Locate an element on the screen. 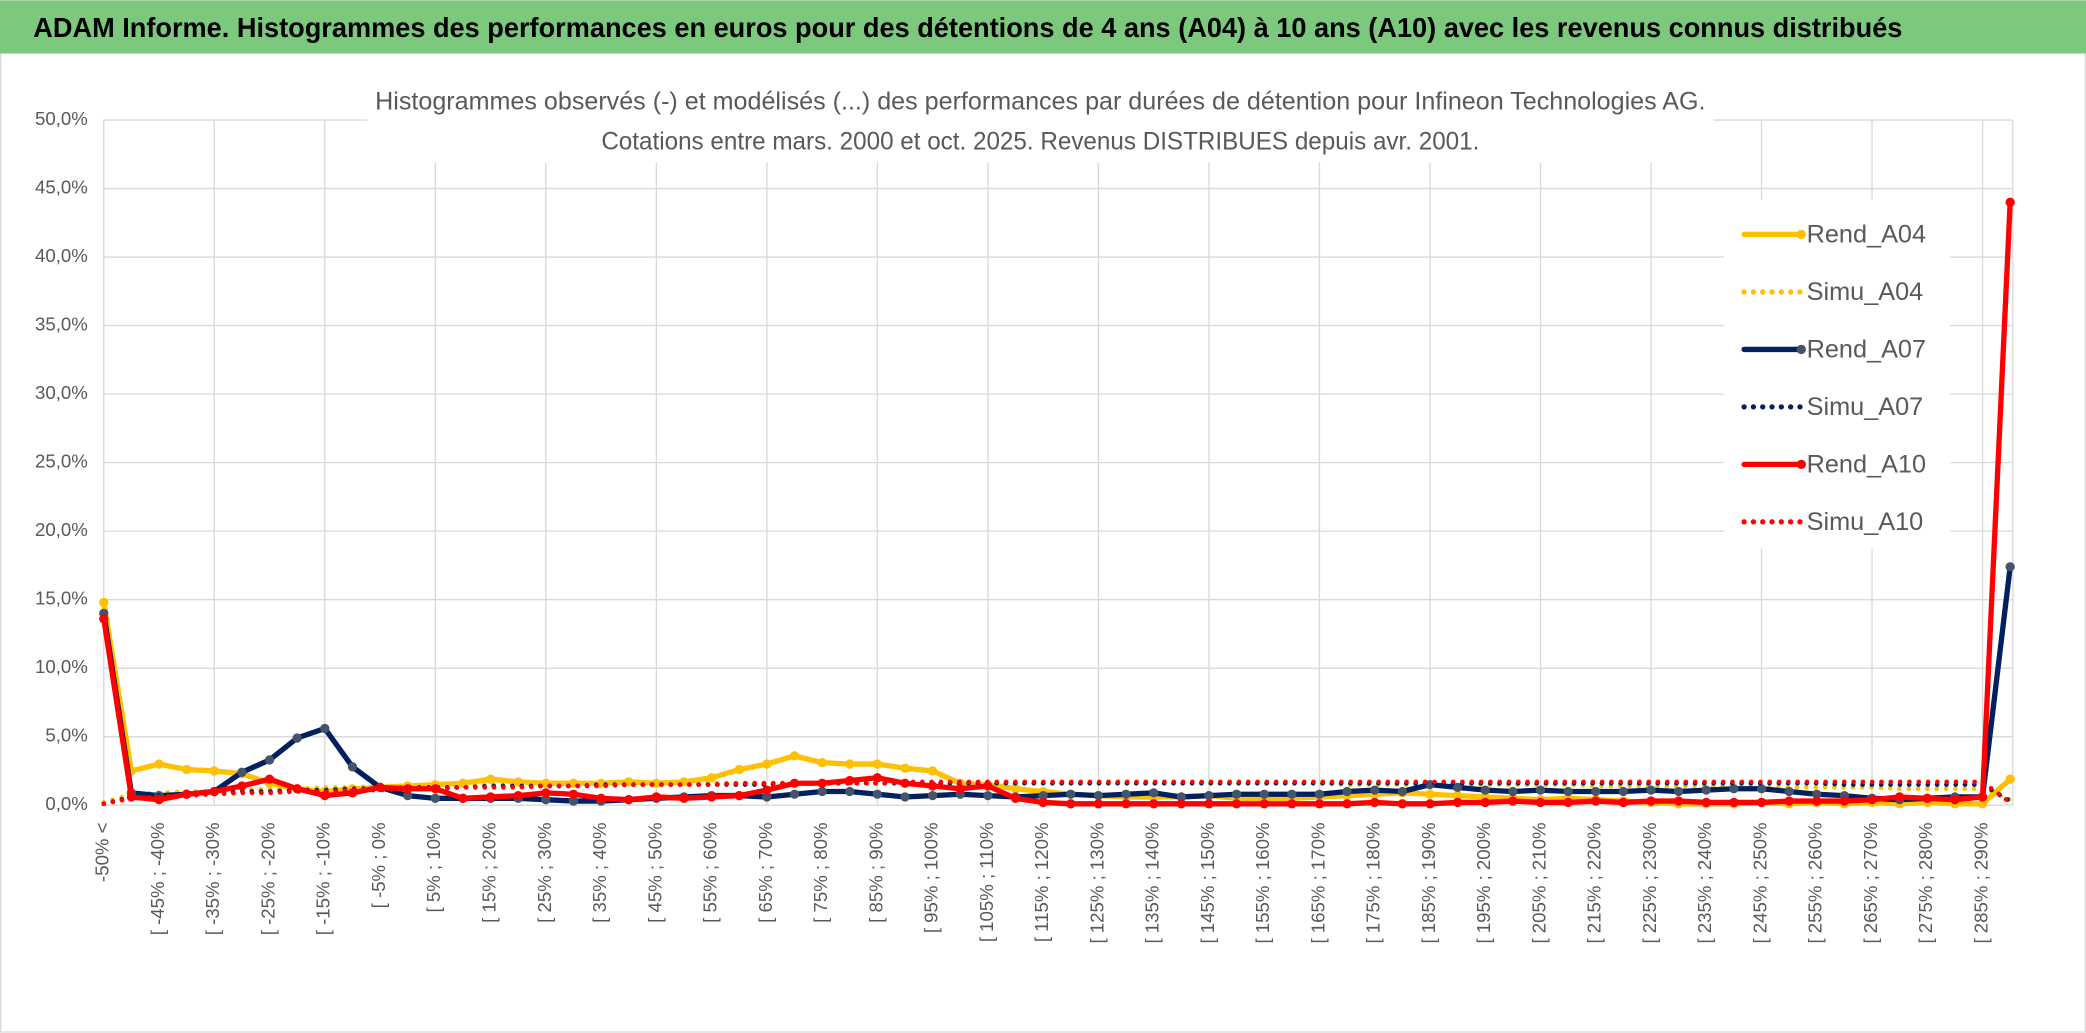 The image size is (2086, 1033). x-tick-label: [ 55% ; 60% is located at coordinates (710, 872).